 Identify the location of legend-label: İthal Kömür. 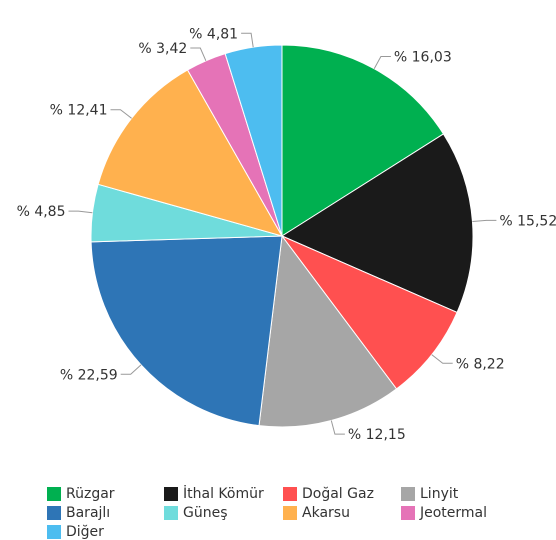
(223, 493).